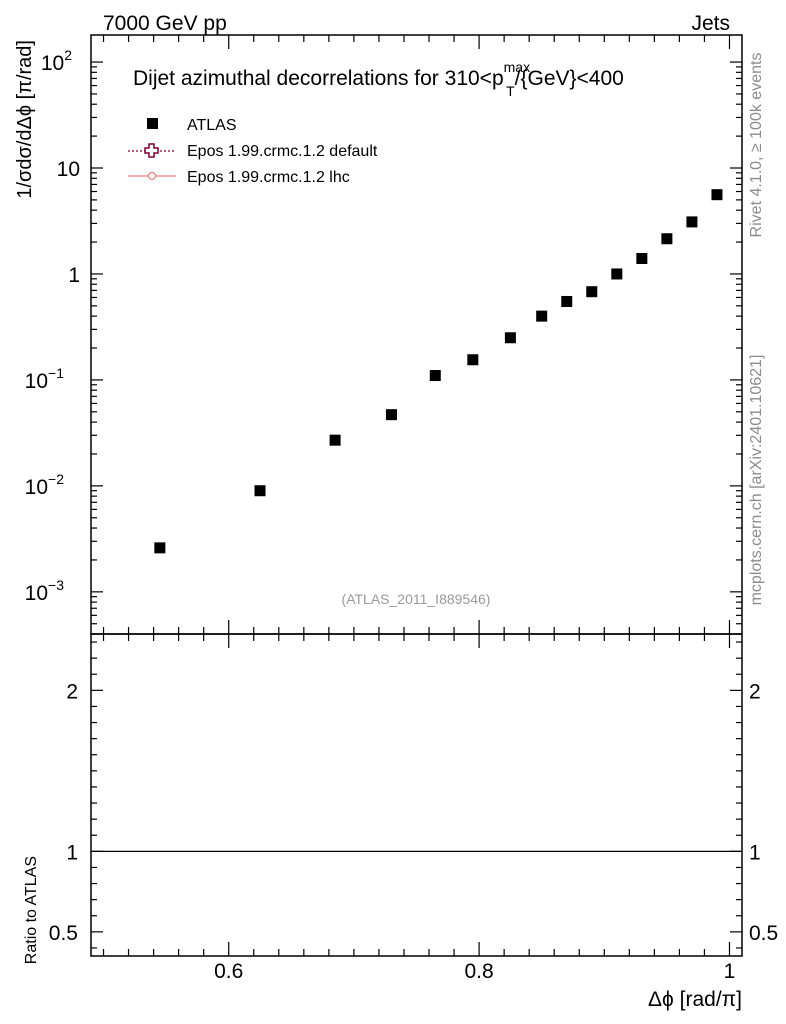 Image resolution: width=786 pixels, height=1024 pixels. Describe the element at coordinates (755, 691) in the screenshot. I see `ratio-tick-label-right: 2` at that location.